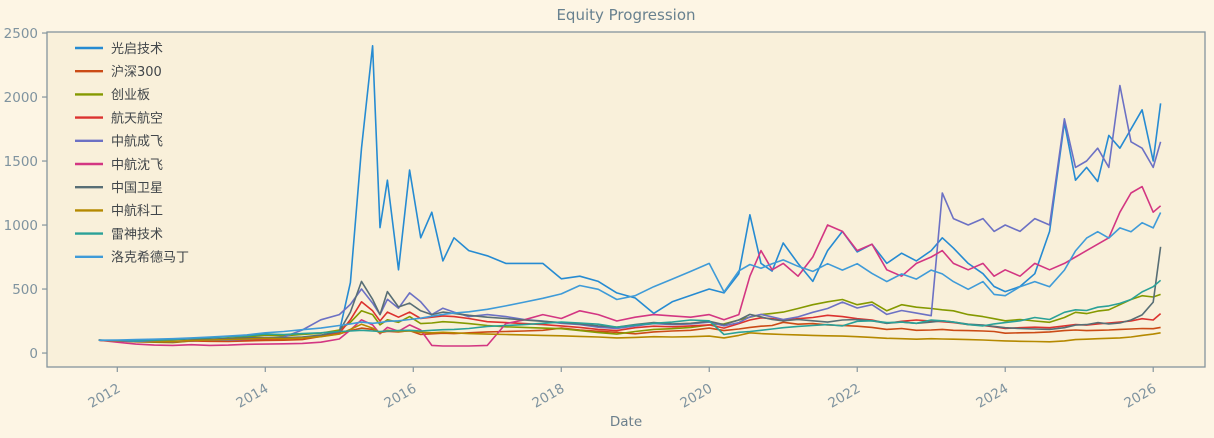 The width and height of the screenshot is (1214, 438). Describe the element at coordinates (548, 396) in the screenshot. I see `x-tick-label: 2018` at that location.